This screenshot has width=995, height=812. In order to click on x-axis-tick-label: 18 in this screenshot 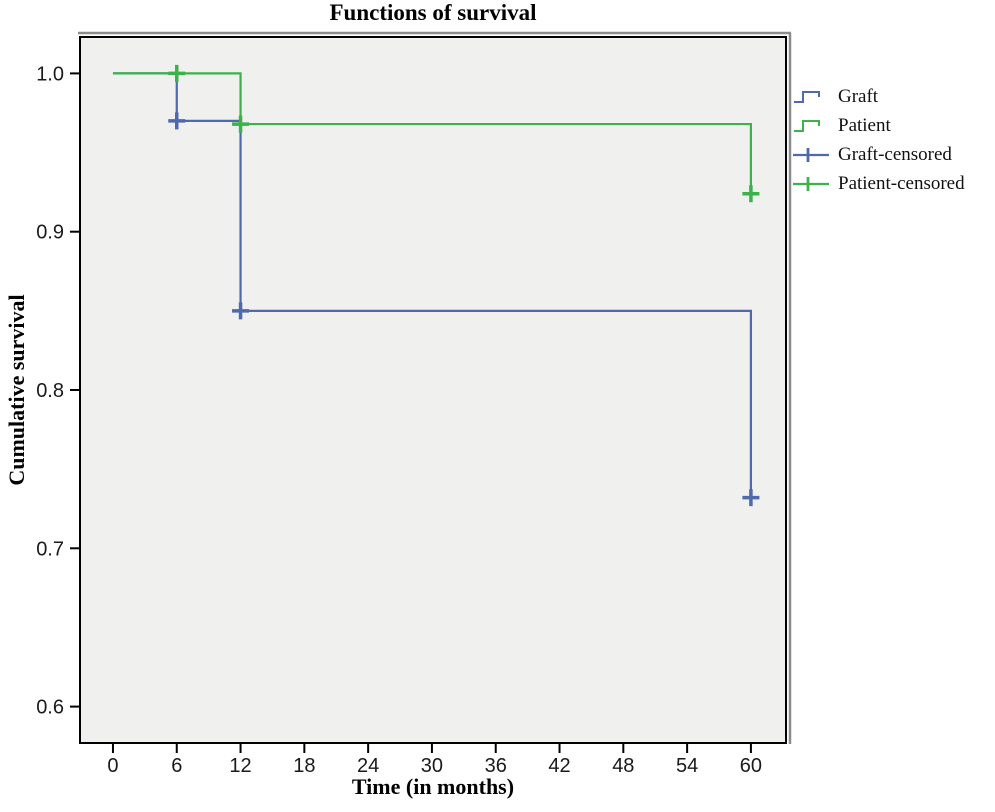, I will do `click(304, 766)`.